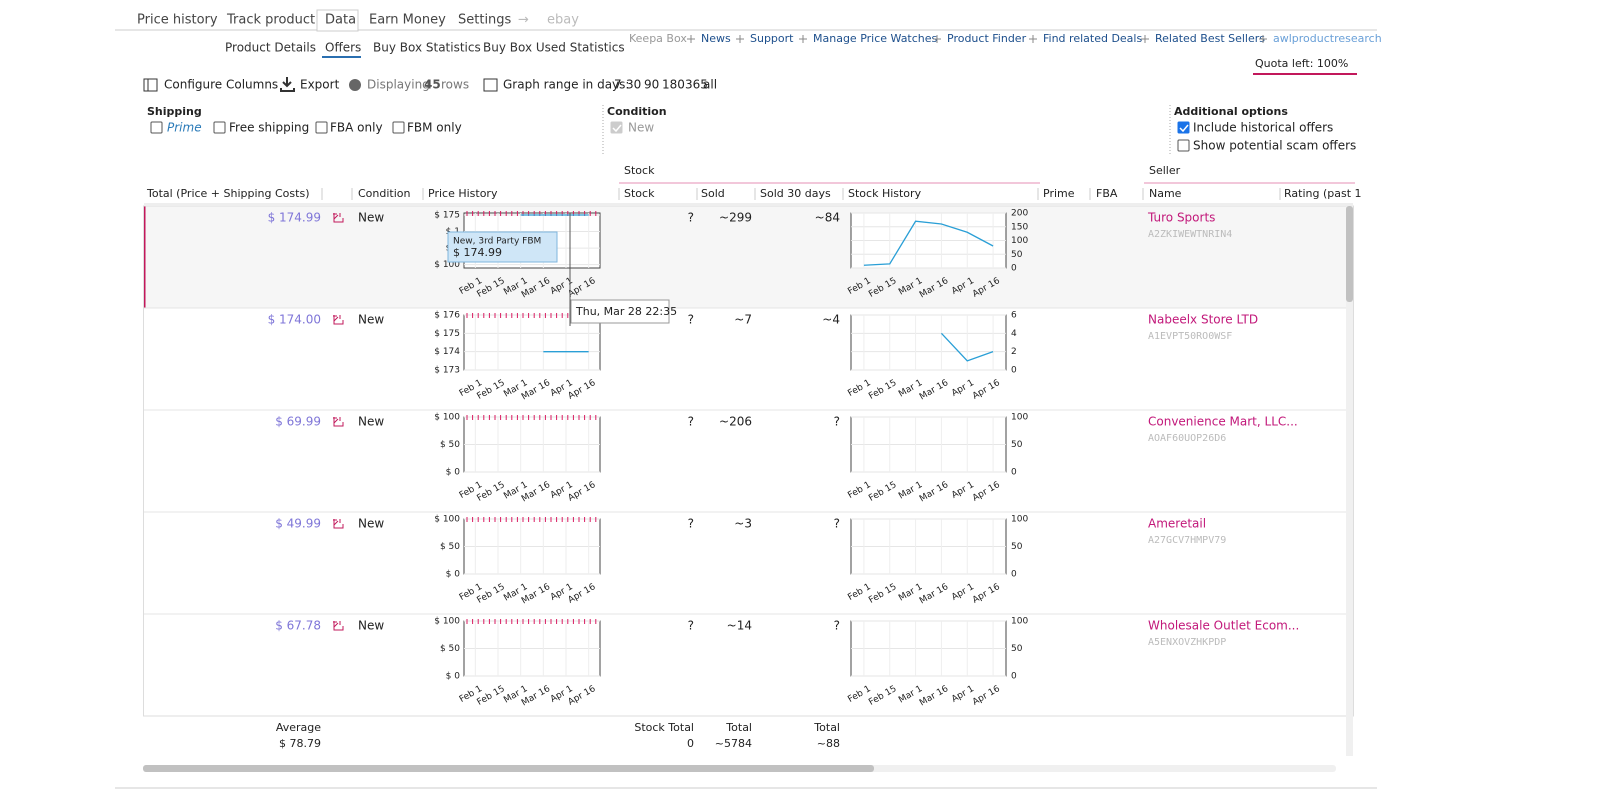 This screenshot has height=812, width=1607. What do you see at coordinates (554, 48) in the screenshot?
I see `sub-tab: Buy Box Used Statistics` at bounding box center [554, 48].